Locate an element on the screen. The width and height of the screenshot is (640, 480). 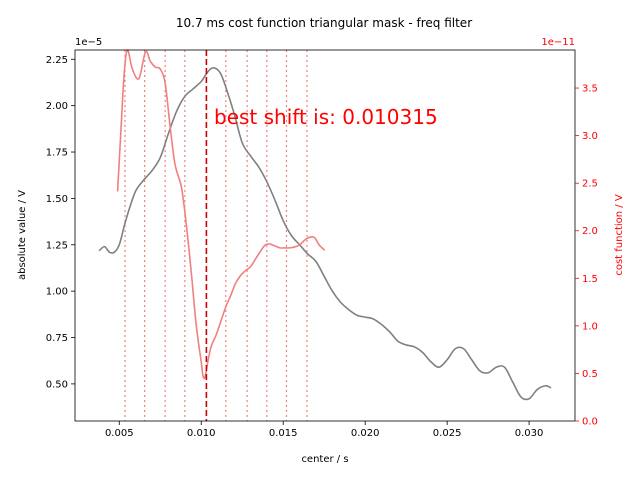
y-left-tick-label-1: 0.75 is located at coordinates (57, 338).